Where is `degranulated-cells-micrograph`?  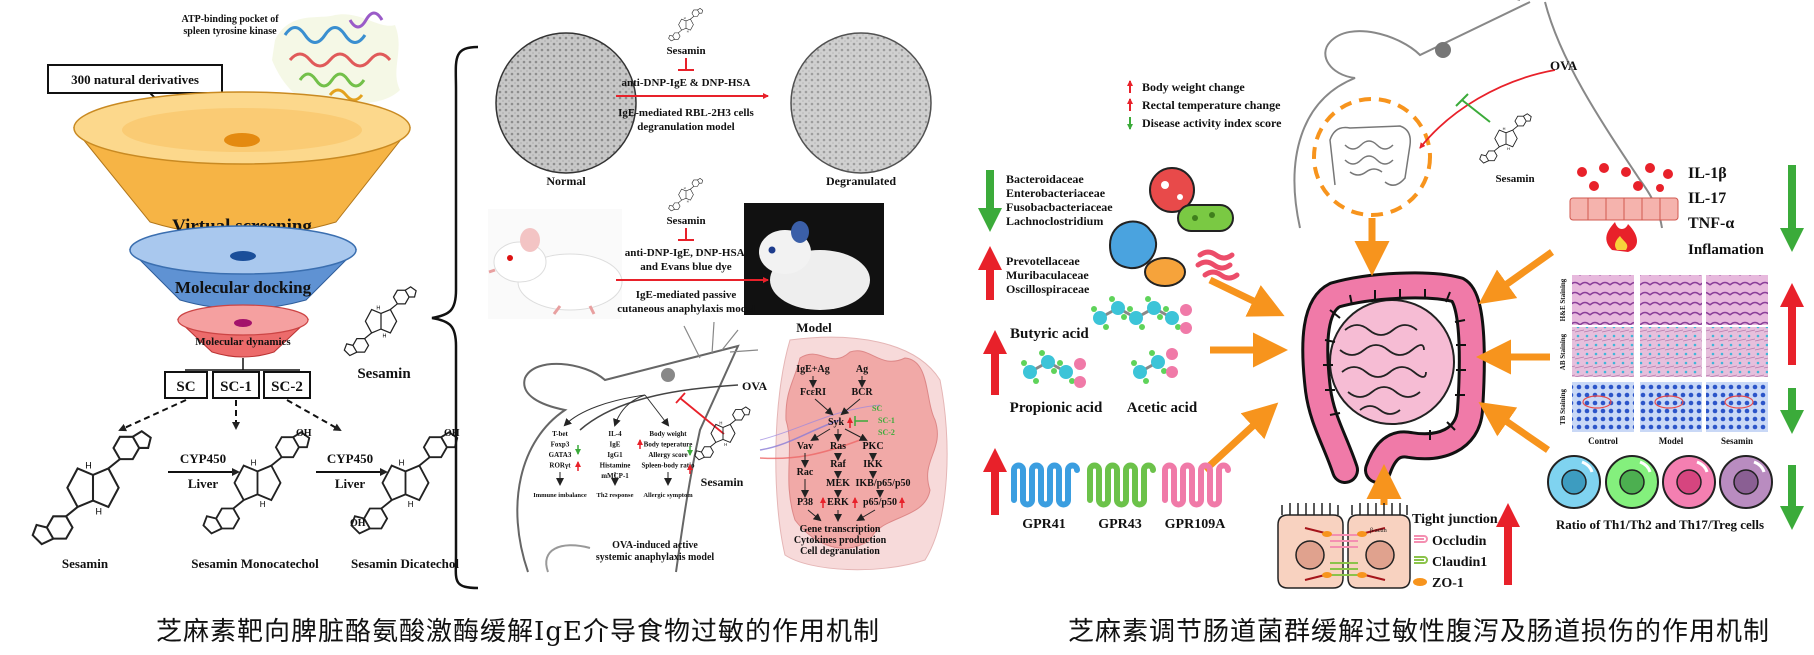 degranulated-cells-micrograph is located at coordinates (861, 103).